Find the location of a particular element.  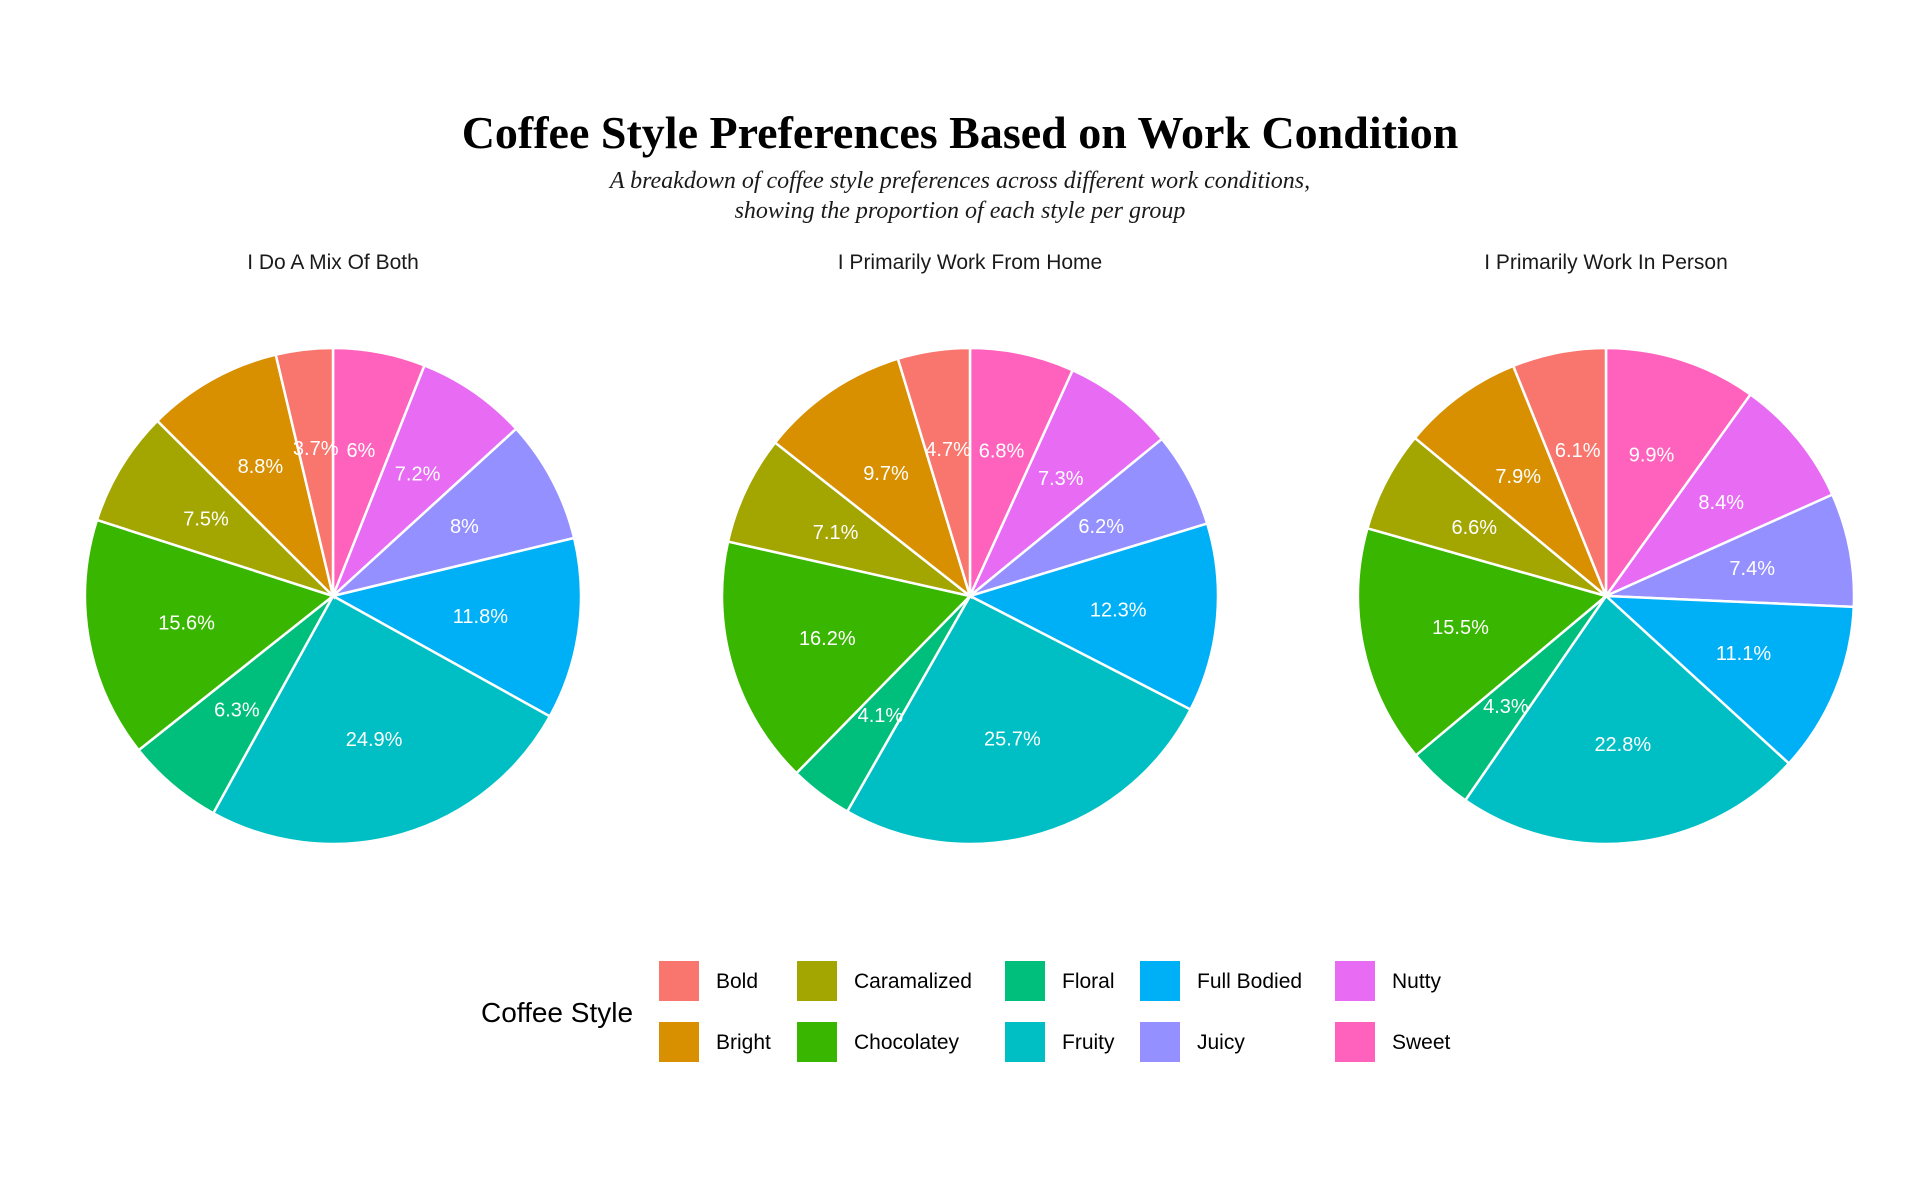

legend-swatch-nutty is located at coordinates (1355, 981).